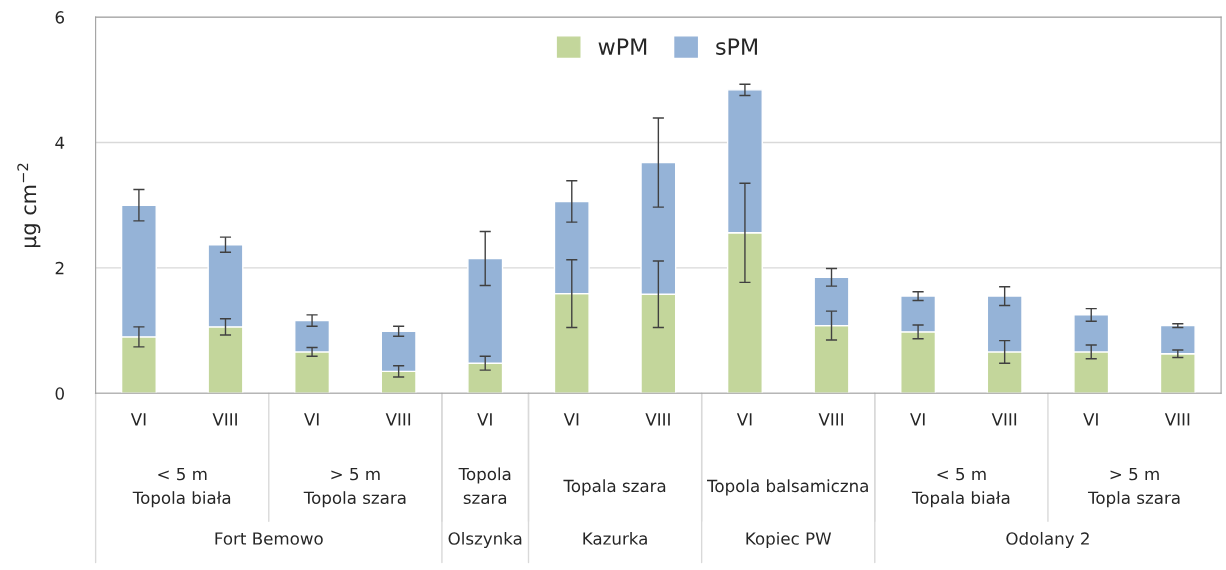 This screenshot has height=570, width=1226. What do you see at coordinates (181, 487) in the screenshot?
I see `text: < 5 m Topola biała` at bounding box center [181, 487].